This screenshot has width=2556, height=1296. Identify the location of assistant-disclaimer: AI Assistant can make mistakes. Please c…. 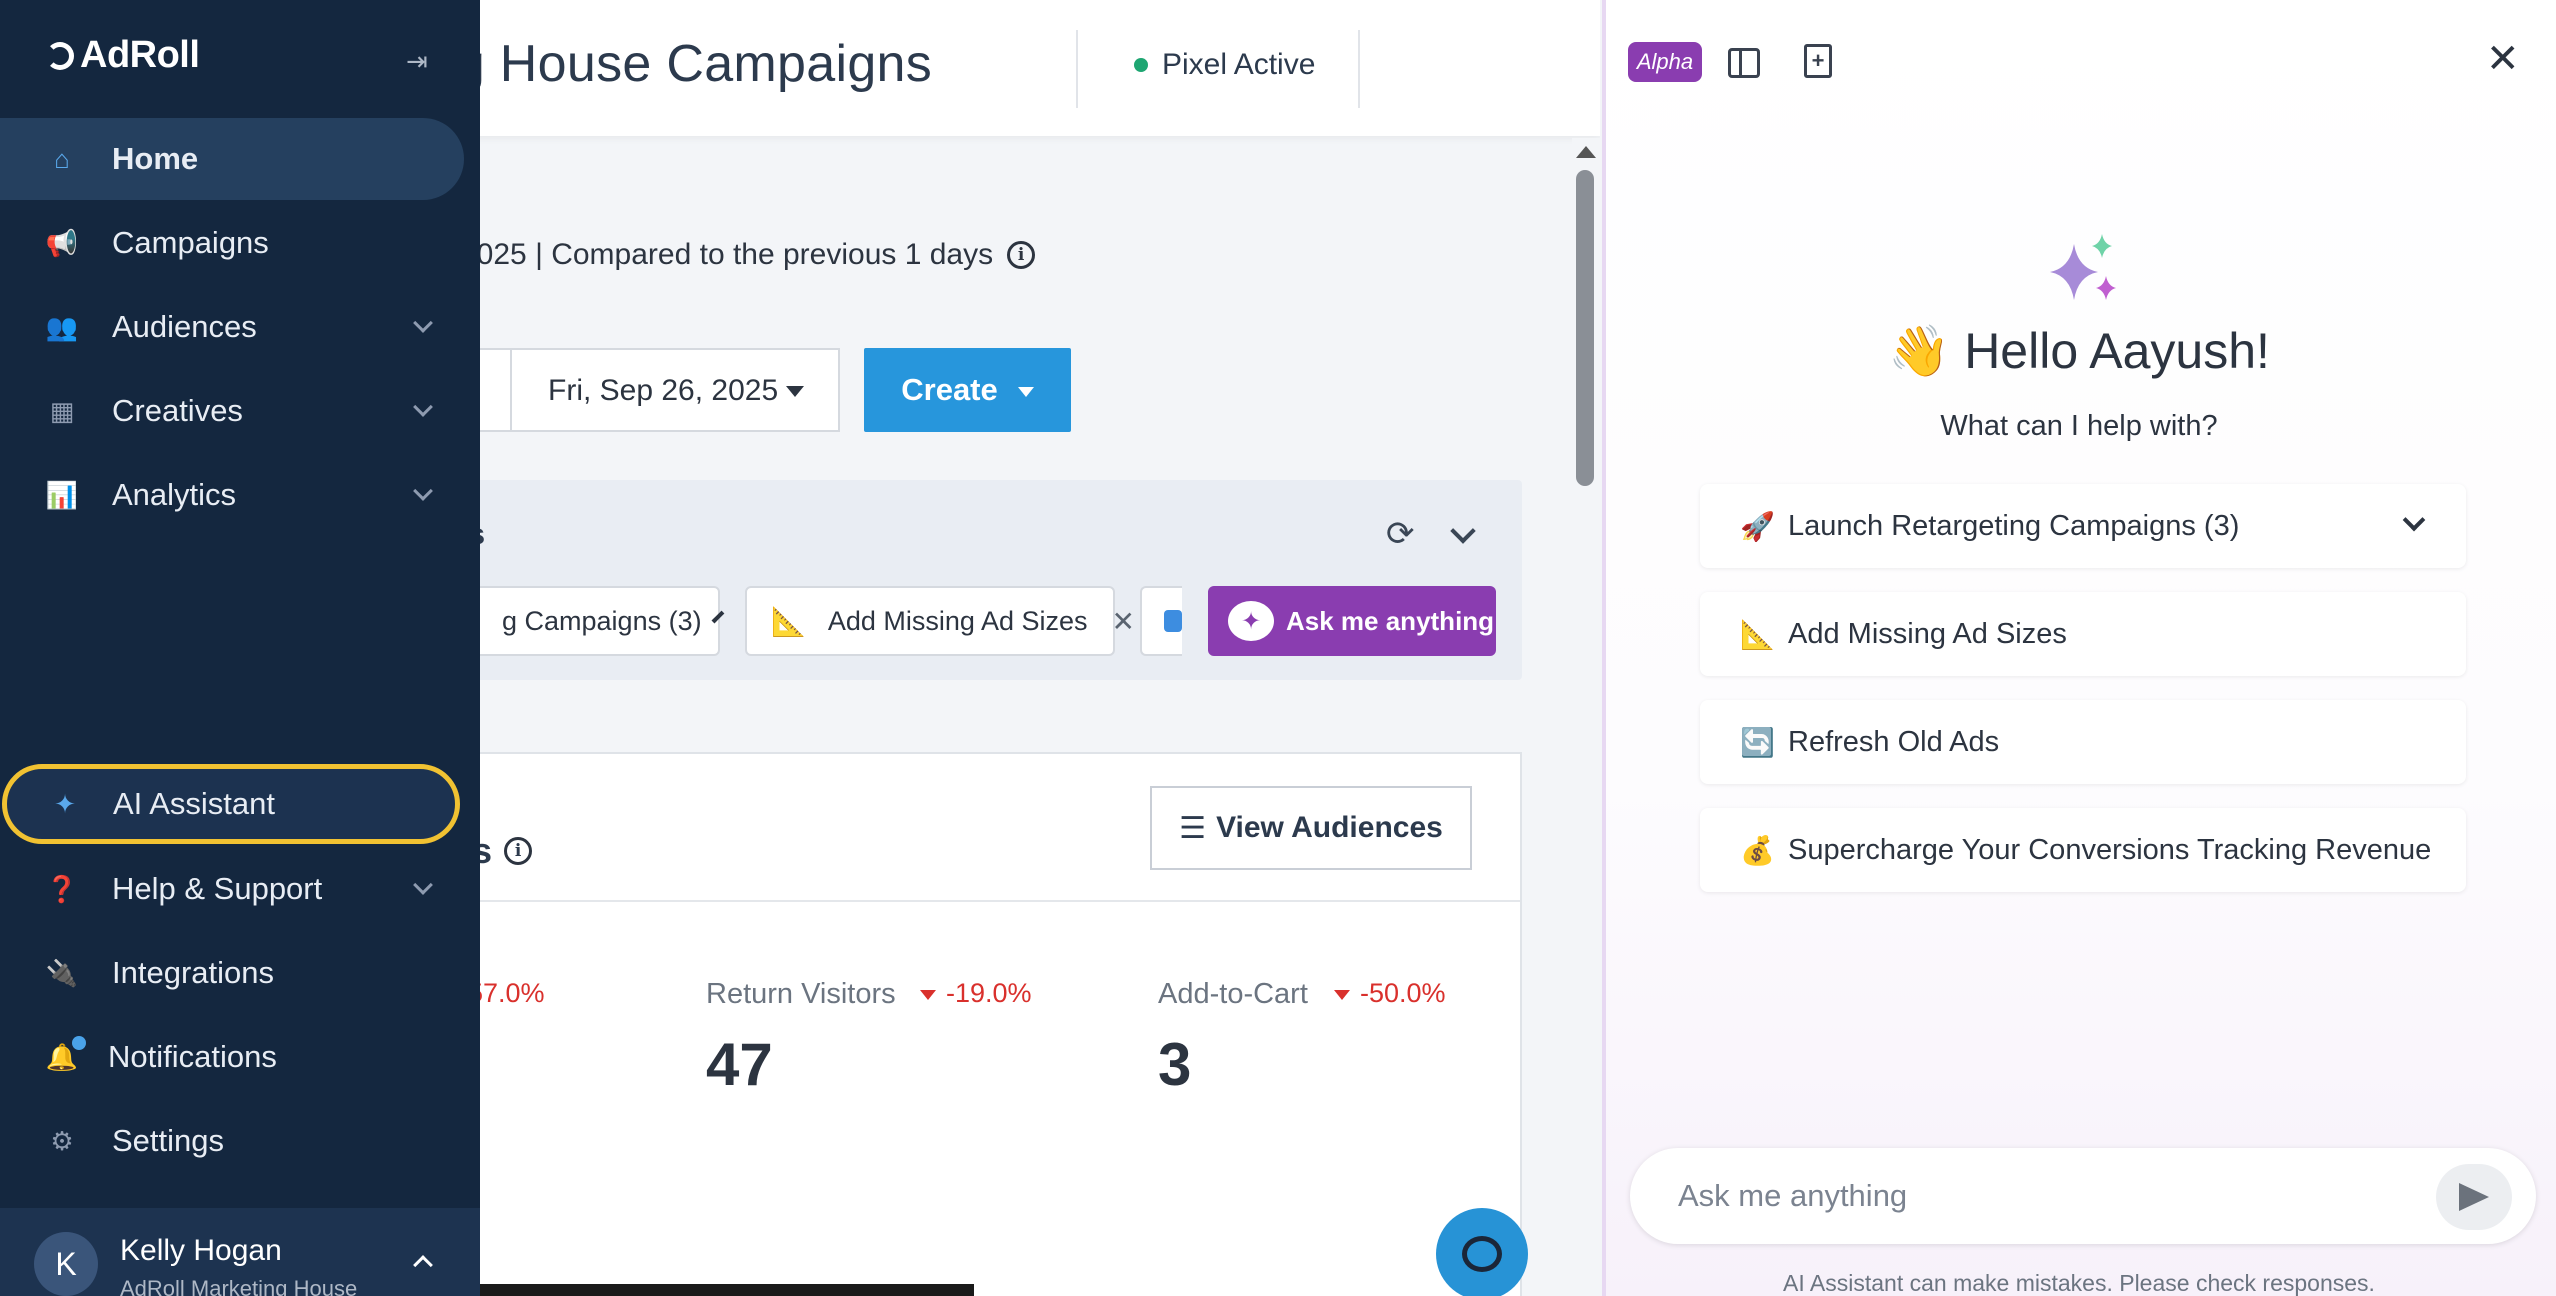
(2079, 1283).